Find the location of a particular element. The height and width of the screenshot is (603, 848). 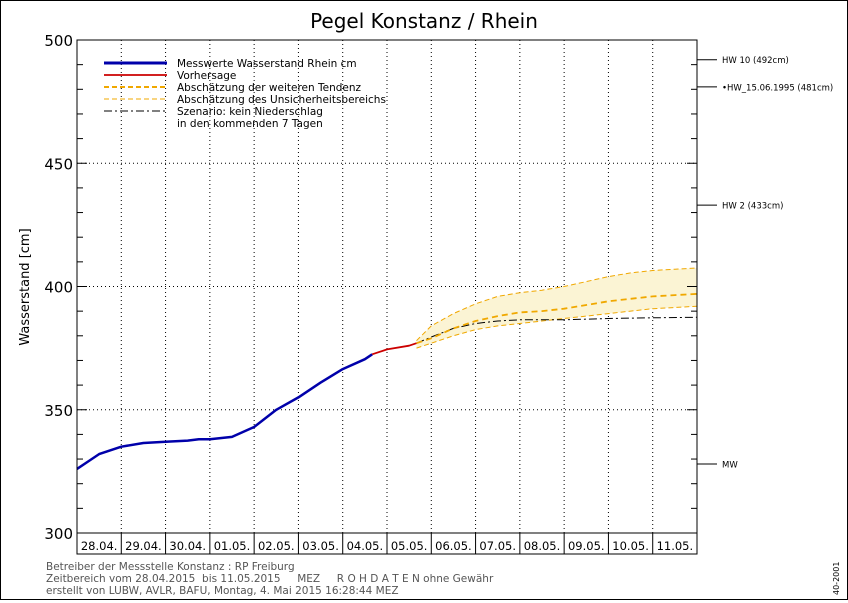

y-tick-label: 400 is located at coordinates (58, 288).